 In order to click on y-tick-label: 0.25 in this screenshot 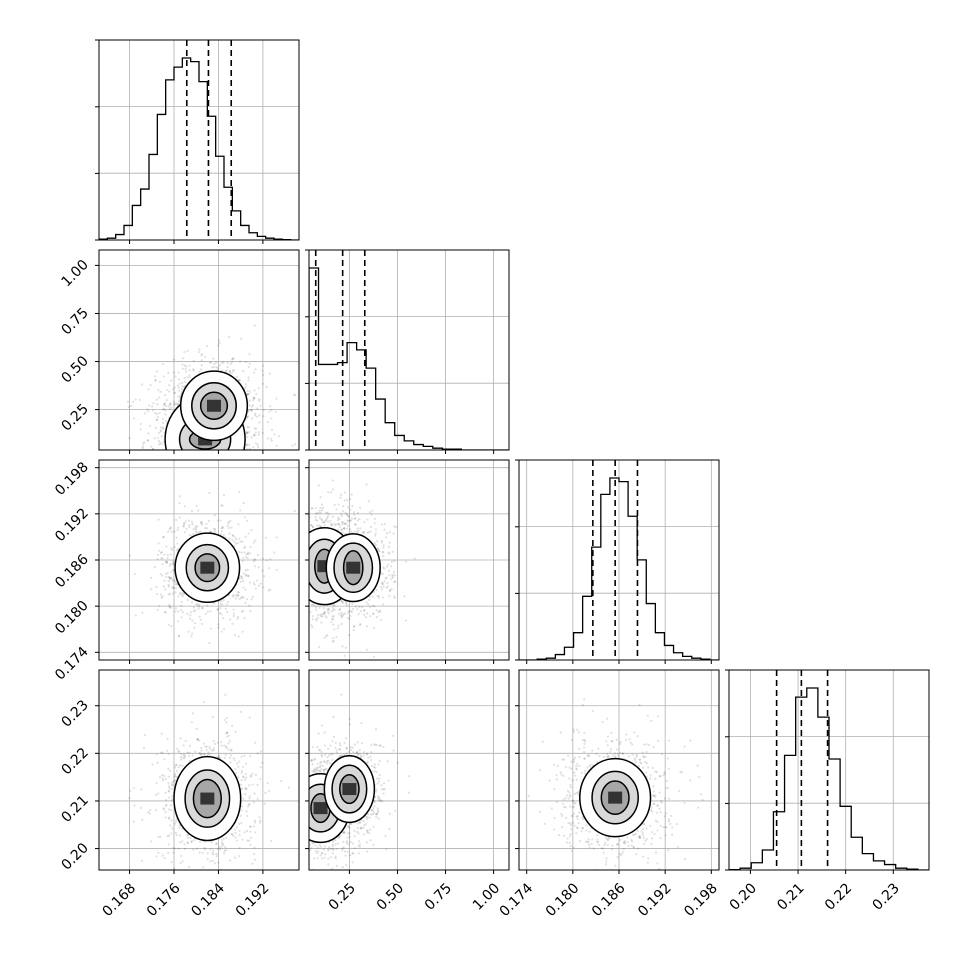, I will do `click(74, 417)`.